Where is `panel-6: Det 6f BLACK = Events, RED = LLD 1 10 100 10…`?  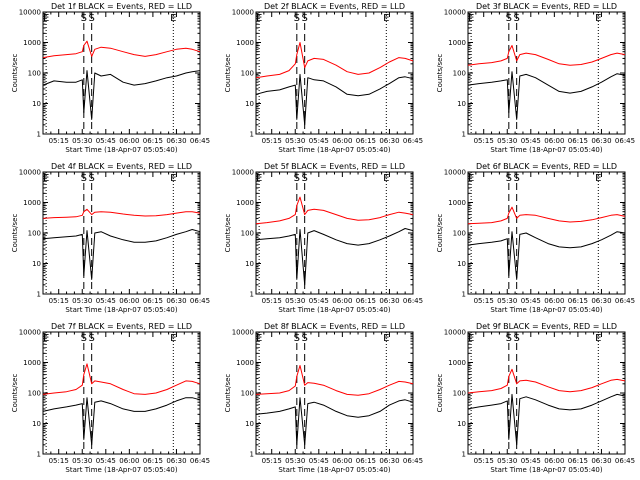
panel-6: Det 6f BLACK = Events, RED = LLD 1 10 100 10… is located at coordinates (535, 238).